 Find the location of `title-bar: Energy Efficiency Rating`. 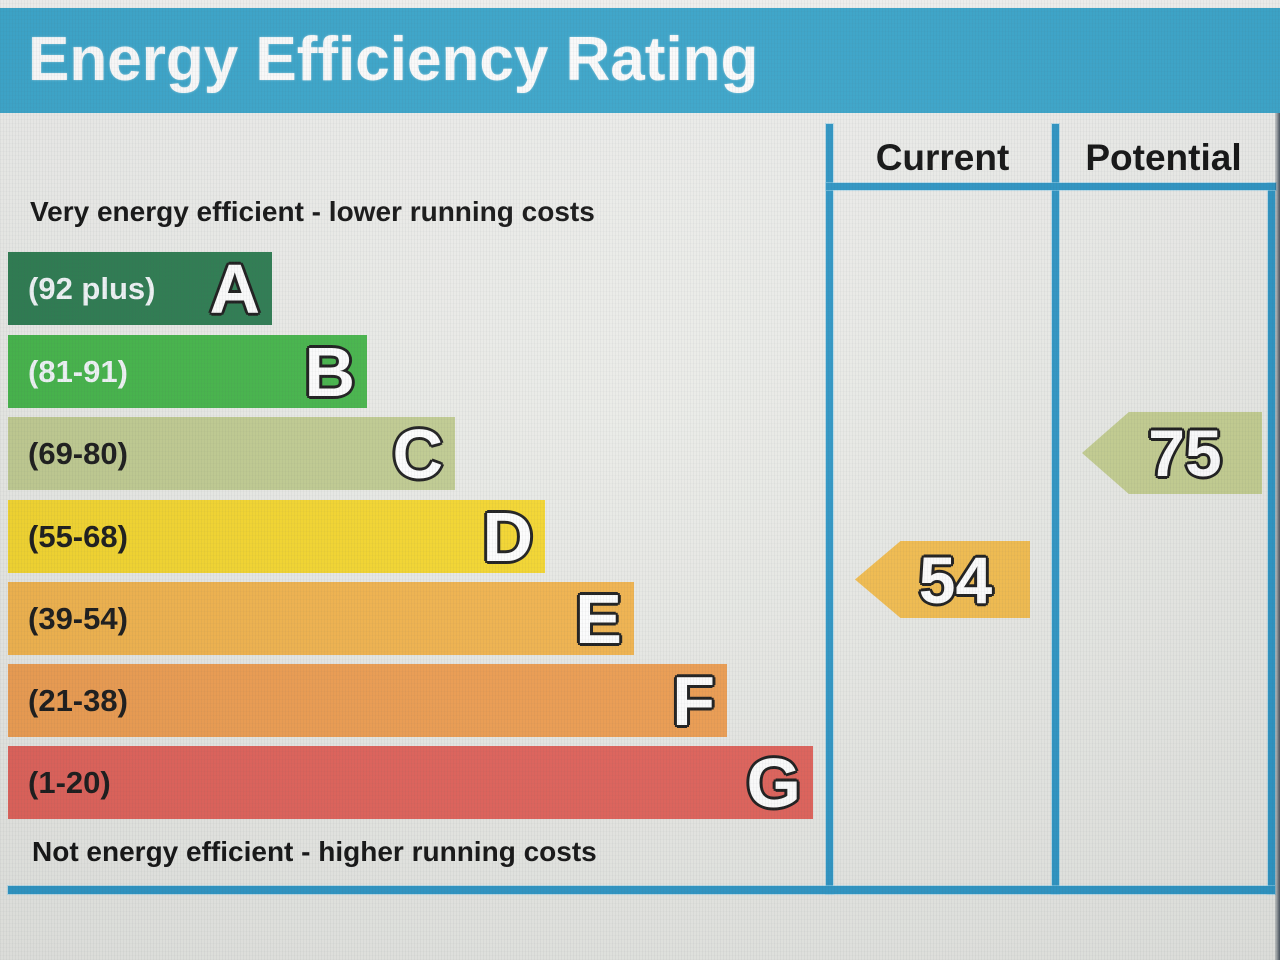

title-bar: Energy Efficiency Rating is located at coordinates (640, 60).